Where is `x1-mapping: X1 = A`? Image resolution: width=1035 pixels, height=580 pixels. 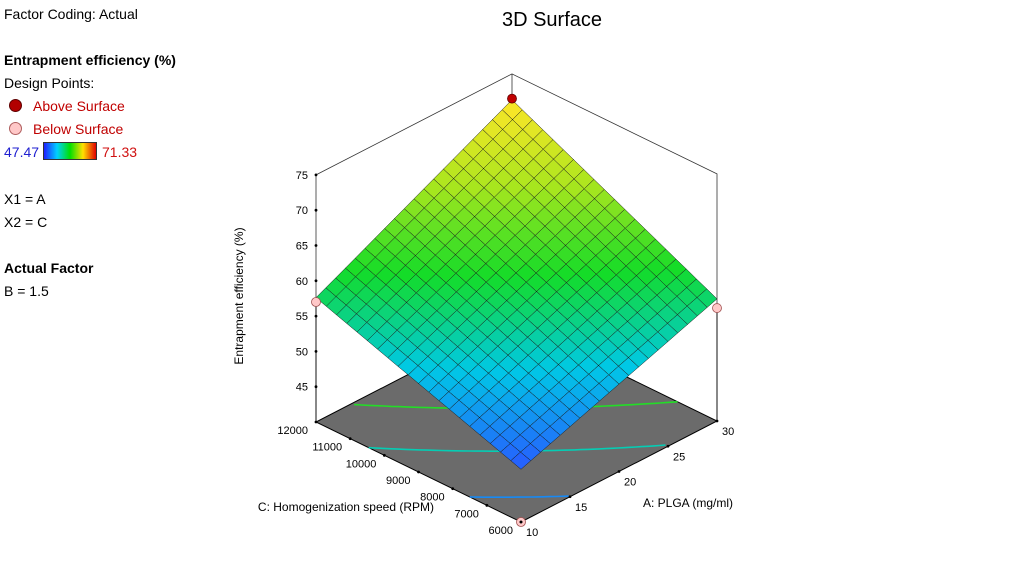 x1-mapping: X1 = A is located at coordinates (25, 199).